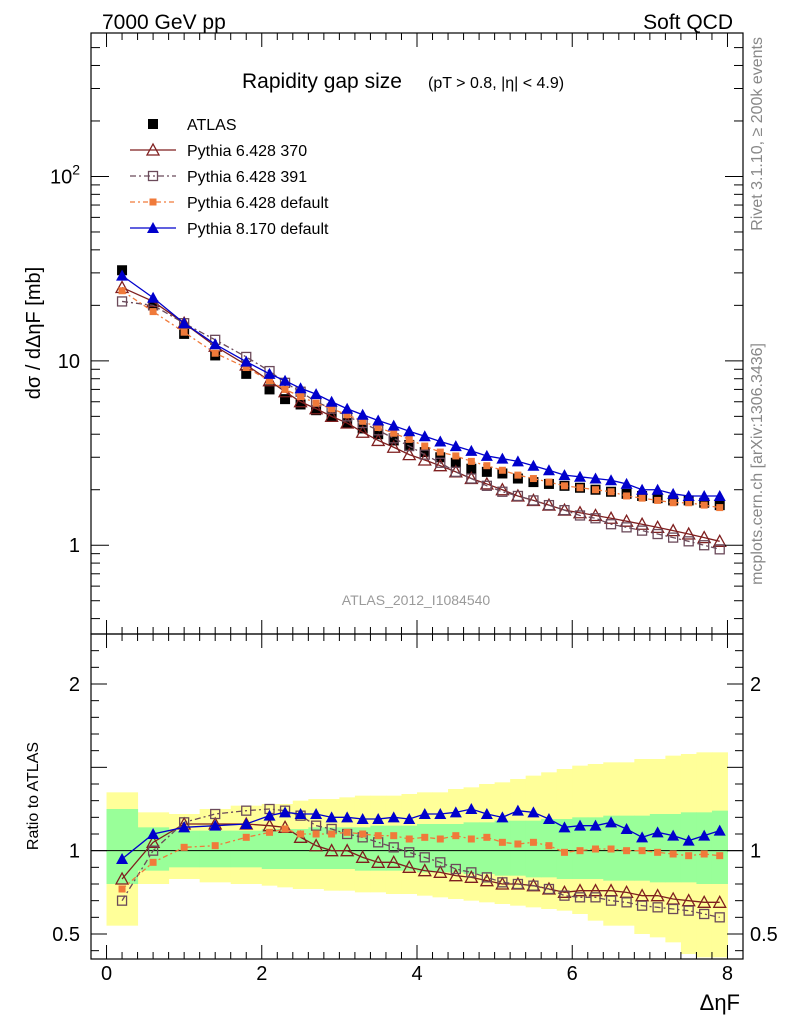  Describe the element at coordinates (496, 83) in the screenshot. I see `plot-subtitle: (pT > 0.8, |η| < 4.9)` at that location.